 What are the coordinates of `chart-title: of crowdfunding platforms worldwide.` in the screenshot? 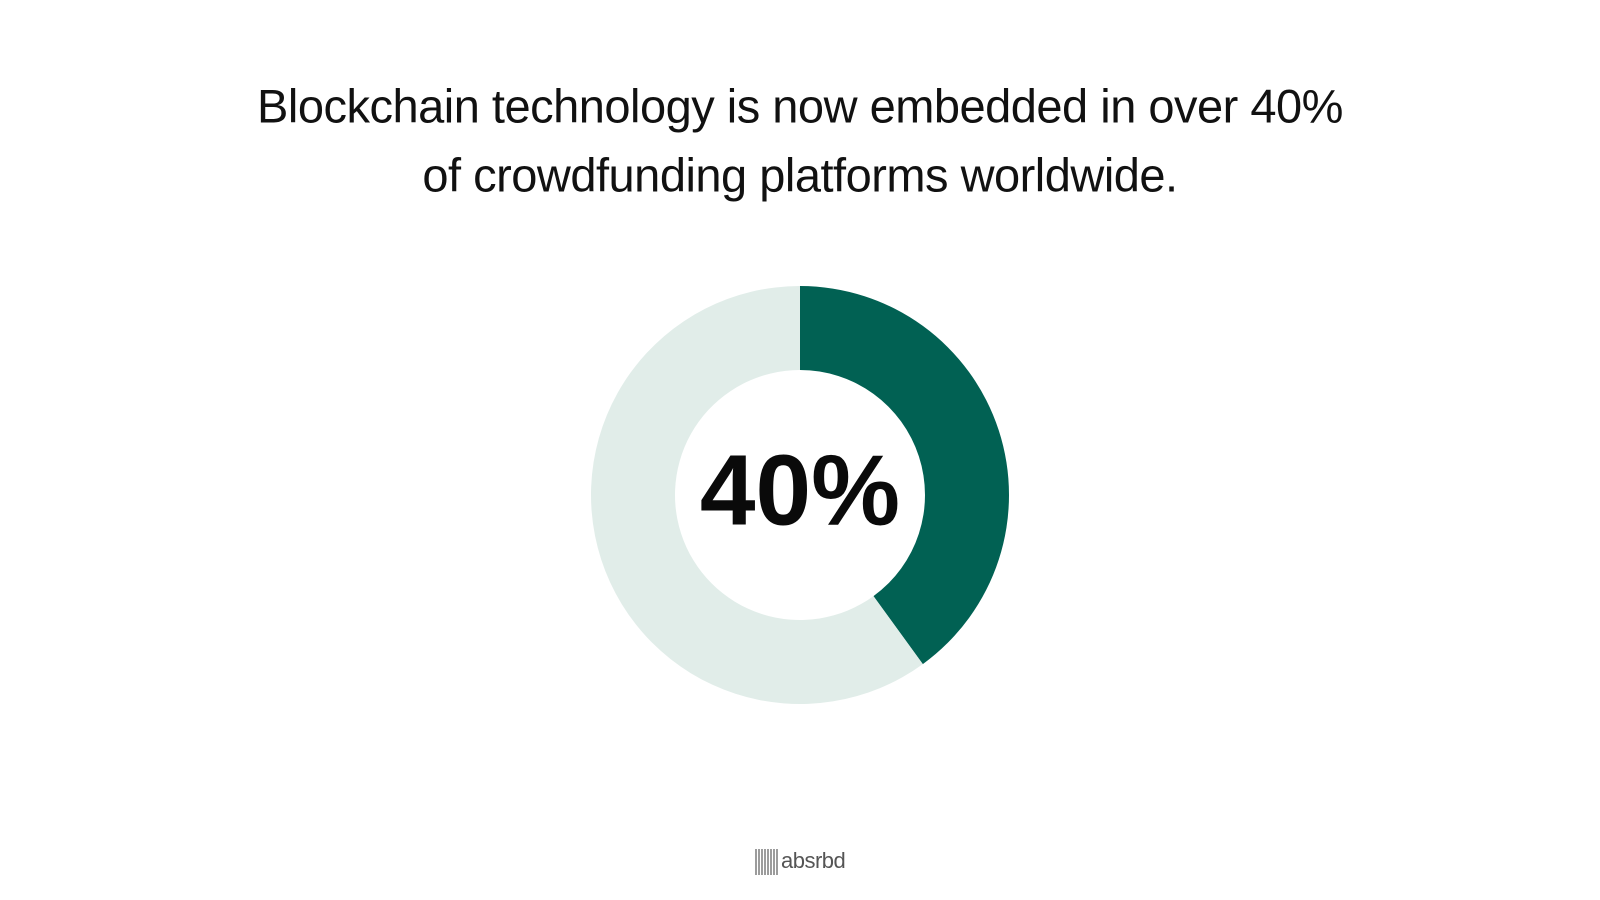 It's located at (799, 174).